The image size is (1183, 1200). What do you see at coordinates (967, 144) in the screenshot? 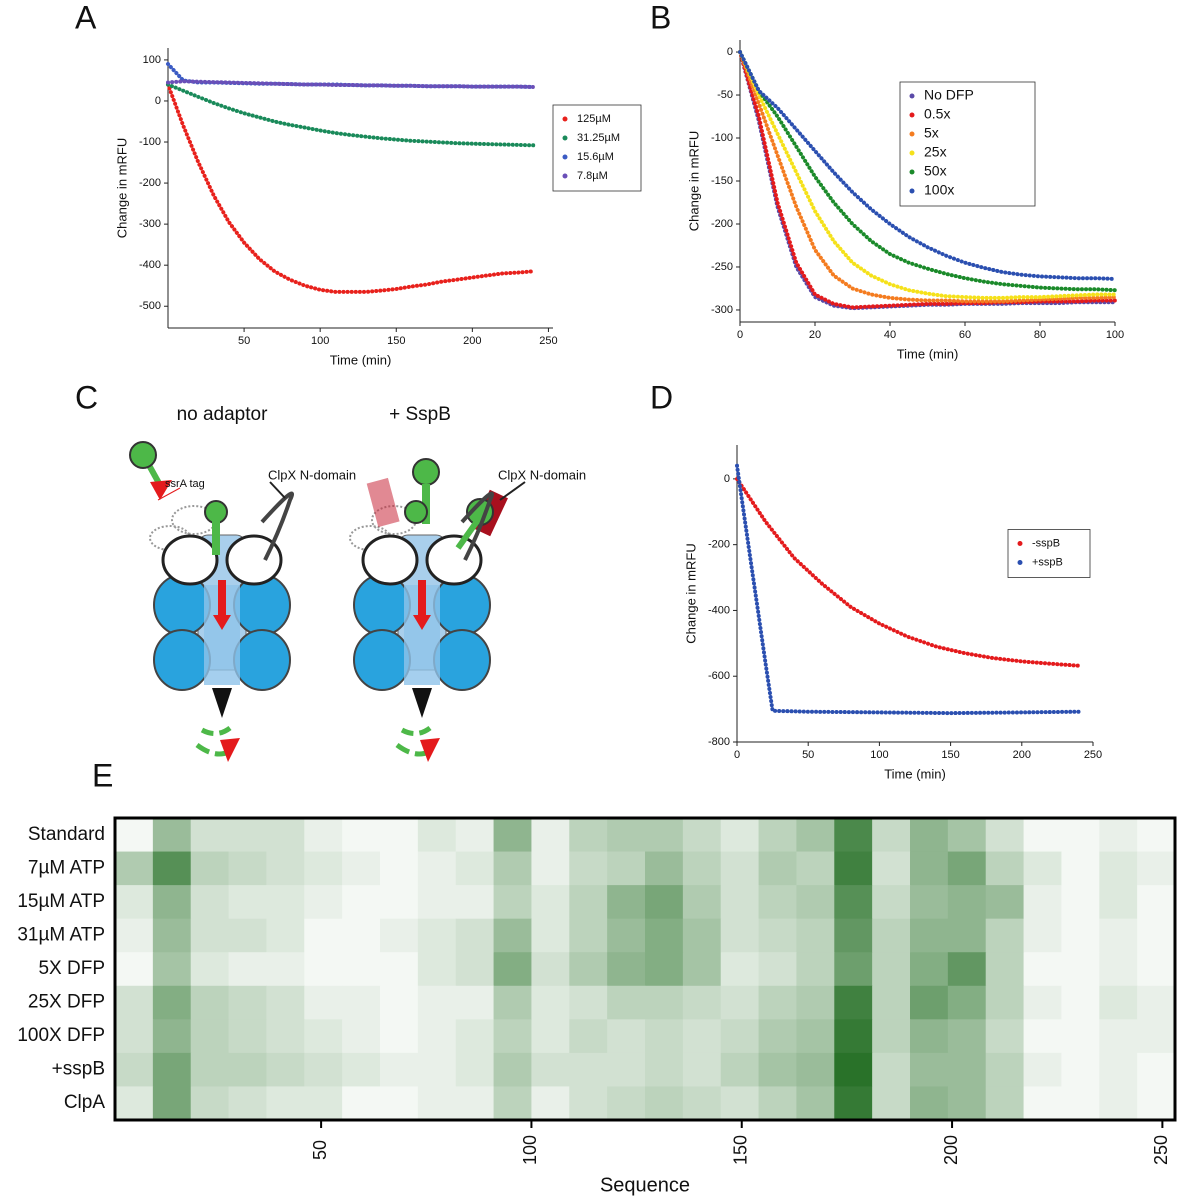
I see `legend-box` at bounding box center [967, 144].